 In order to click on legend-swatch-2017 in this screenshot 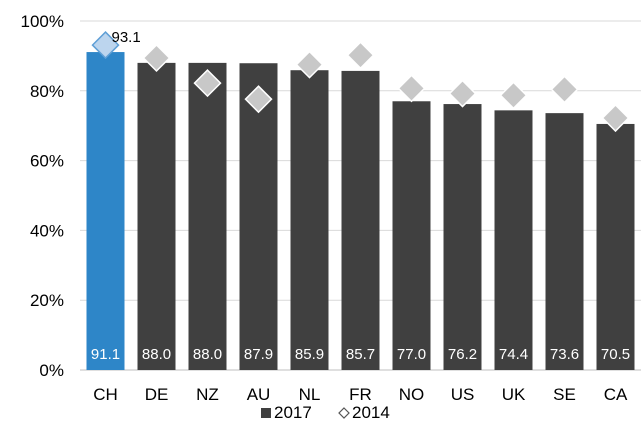, I will do `click(266, 413)`.